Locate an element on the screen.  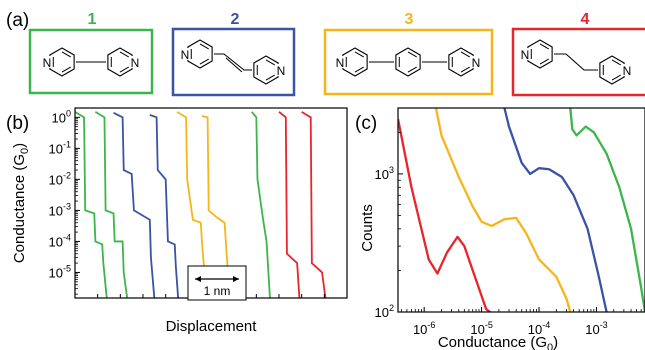
scale-bar: 1 nm is located at coordinates (217, 283).